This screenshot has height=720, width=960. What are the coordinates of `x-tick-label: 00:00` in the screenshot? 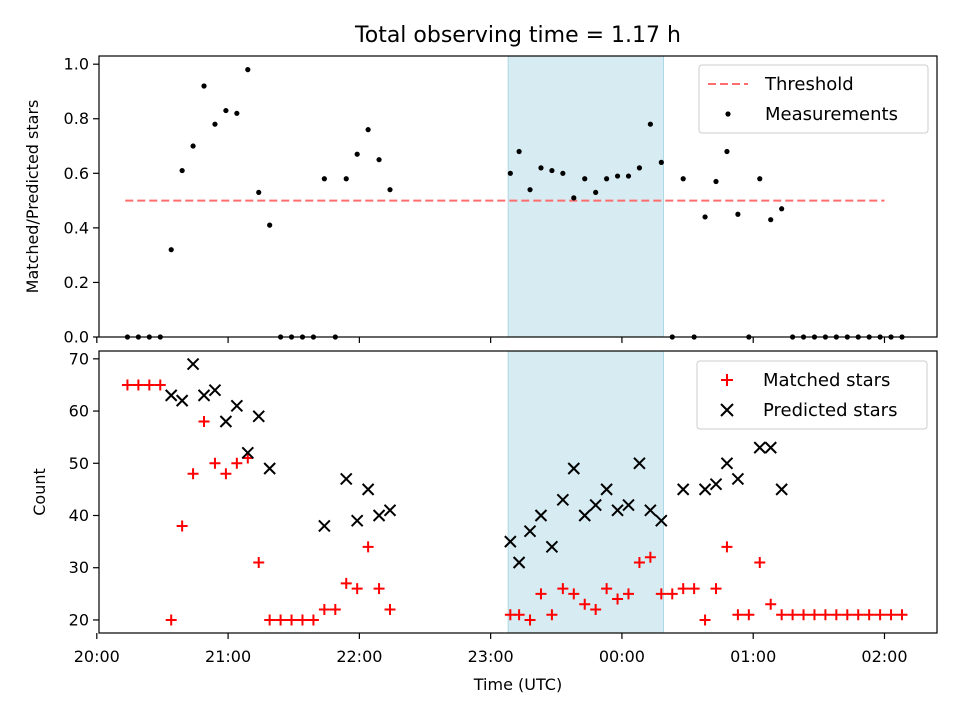 It's located at (622, 656).